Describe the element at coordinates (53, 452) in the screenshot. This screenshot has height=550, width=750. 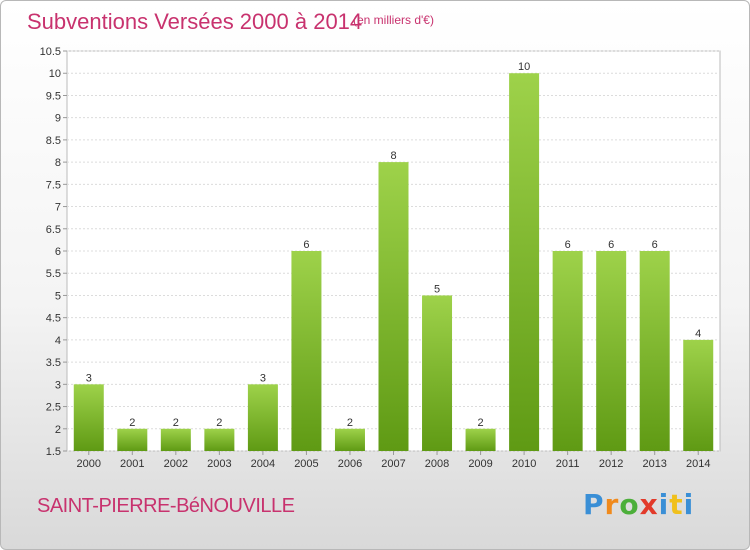
I see `y-tick-label: 1.5` at that location.